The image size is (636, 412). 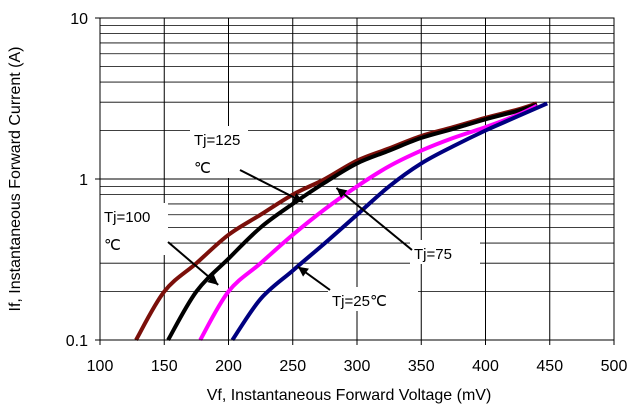 I want to click on x-tick-label: 400, so click(x=485, y=366).